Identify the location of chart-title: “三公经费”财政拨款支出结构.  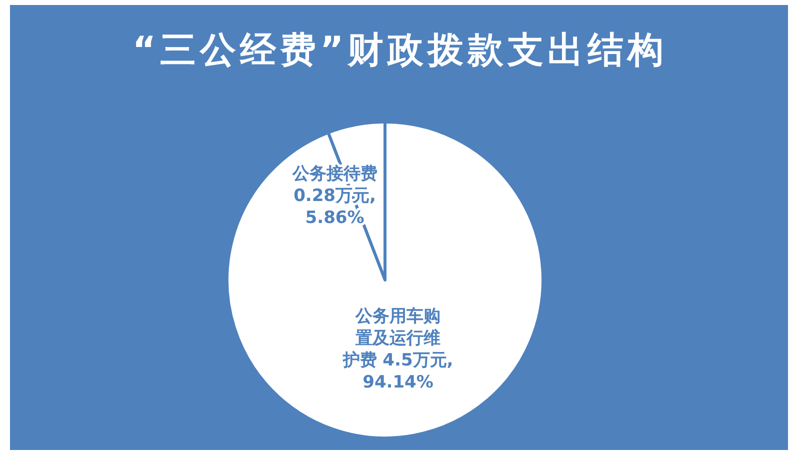
(400, 50).